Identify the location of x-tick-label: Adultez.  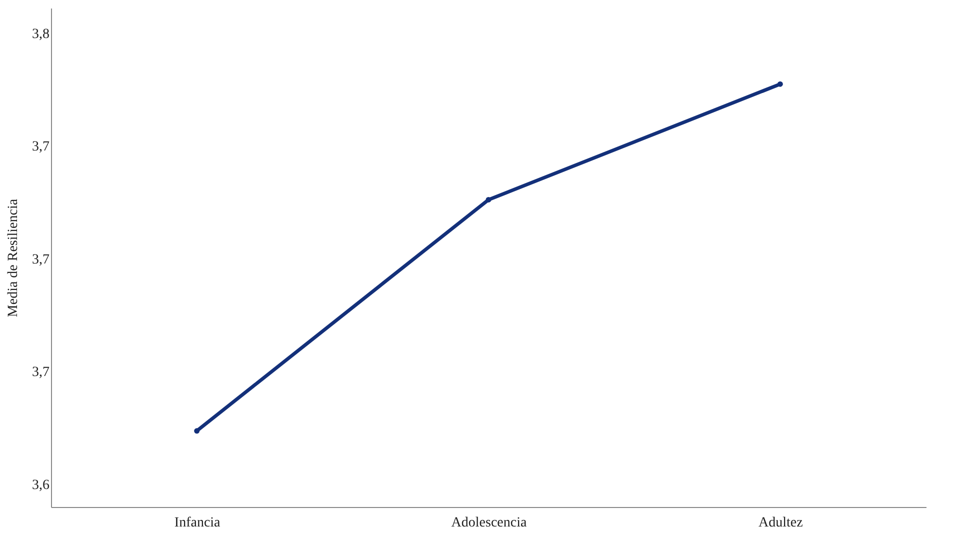
(780, 523).